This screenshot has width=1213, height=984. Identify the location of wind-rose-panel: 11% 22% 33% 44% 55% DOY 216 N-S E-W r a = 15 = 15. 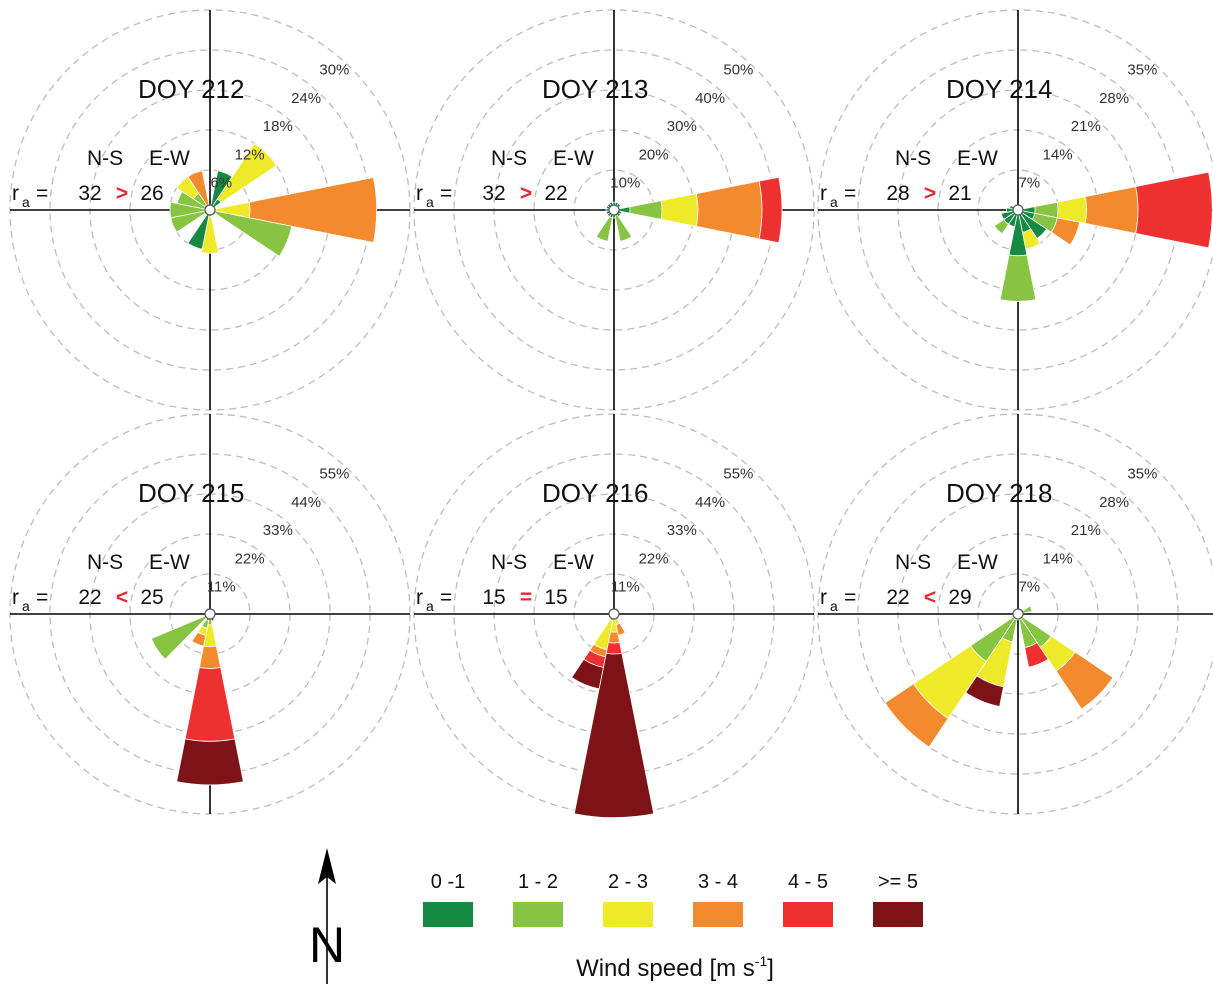
(614, 615).